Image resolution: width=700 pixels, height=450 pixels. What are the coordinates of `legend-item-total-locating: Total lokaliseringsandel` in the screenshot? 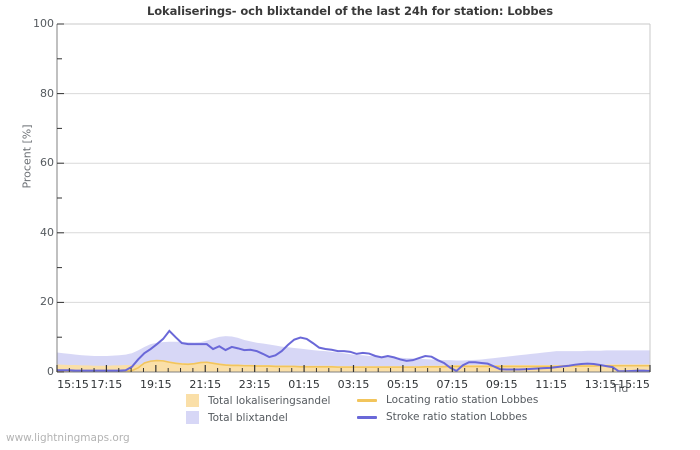 It's located at (258, 400).